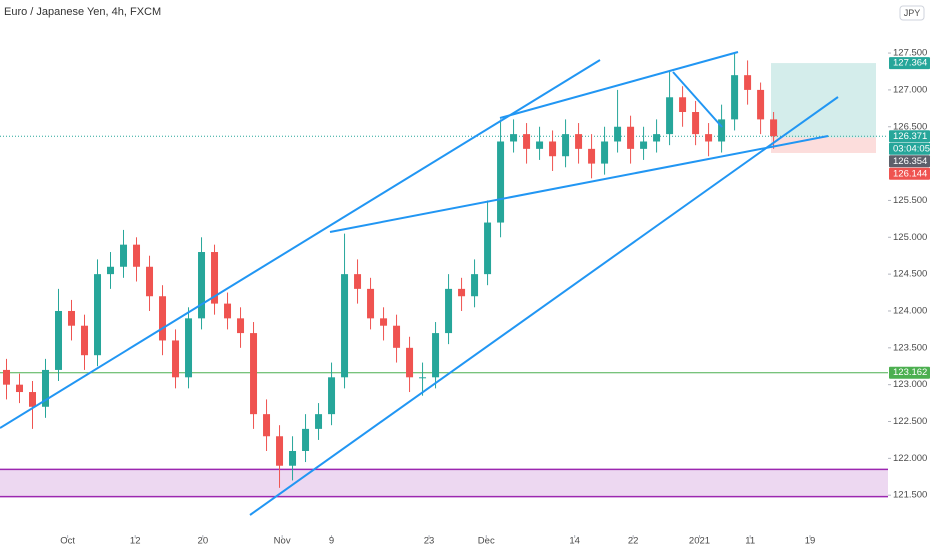 This screenshot has width=932, height=550. I want to click on x-tick-label: 22, so click(633, 541).